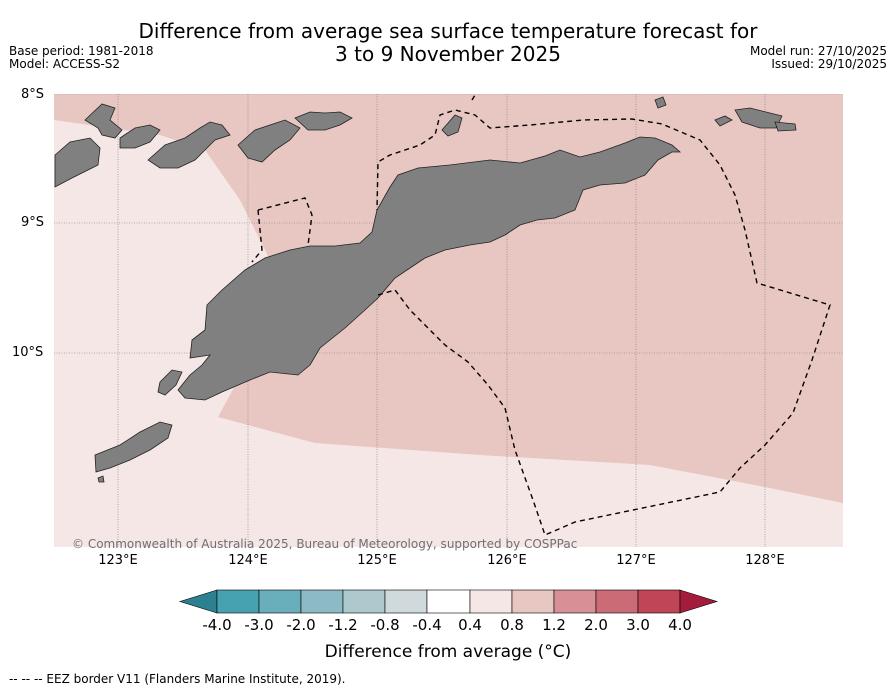  What do you see at coordinates (680, 625) in the screenshot?
I see `cb-label-12: 4.0` at bounding box center [680, 625].